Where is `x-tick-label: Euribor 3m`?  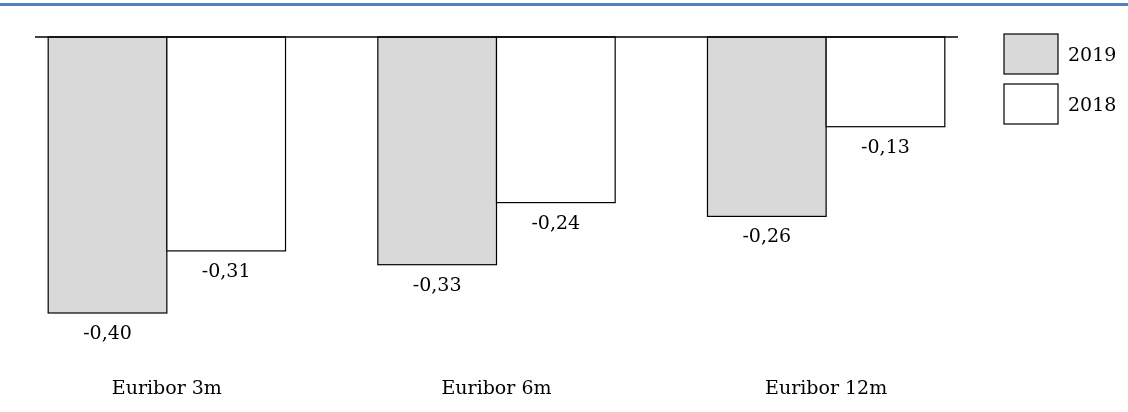 x-tick-label: Euribor 3m is located at coordinates (166, 387).